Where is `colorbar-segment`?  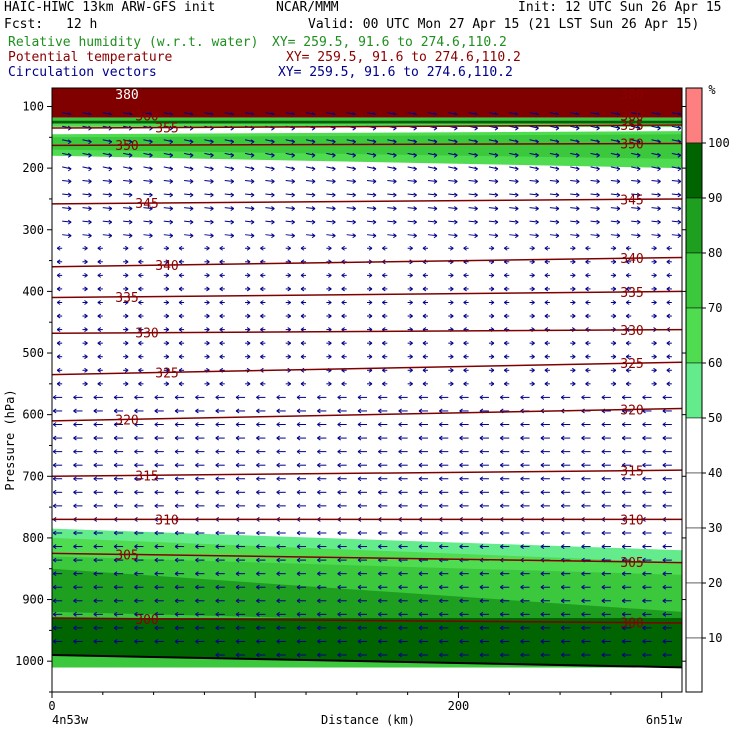 colorbar-segment is located at coordinates (694, 115).